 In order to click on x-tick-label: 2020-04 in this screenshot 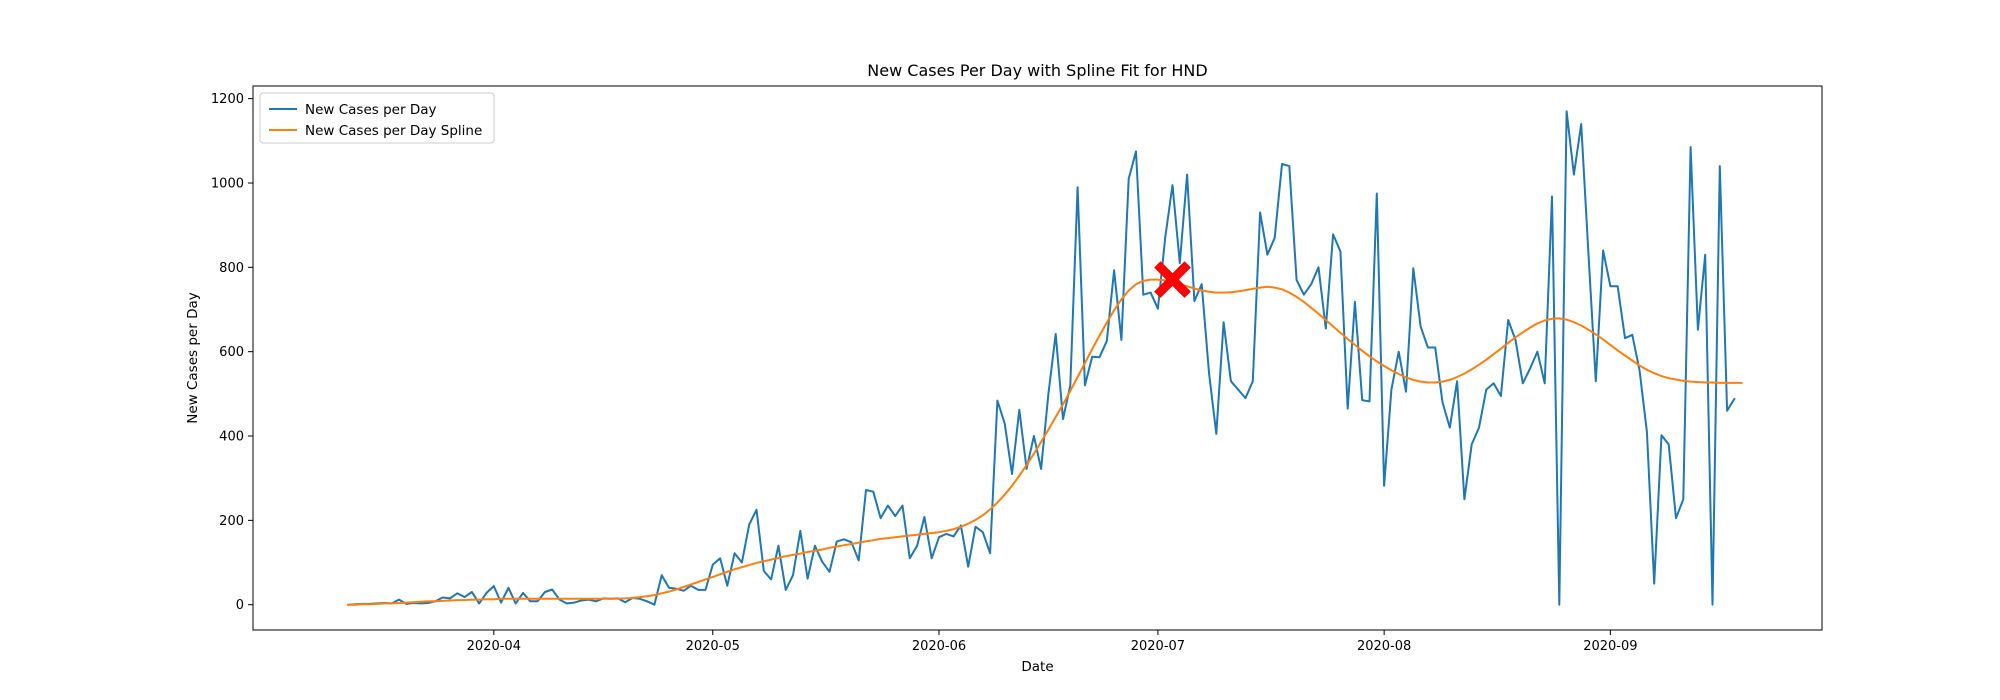, I will do `click(494, 646)`.